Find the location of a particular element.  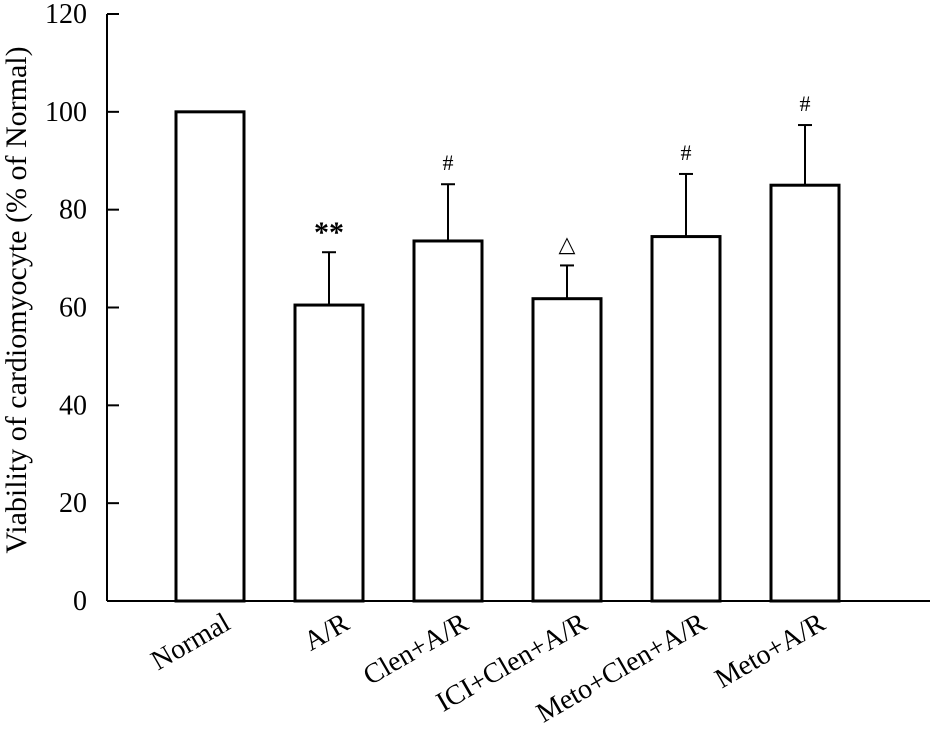

y-tick-label: 80 is located at coordinates (73, 210).